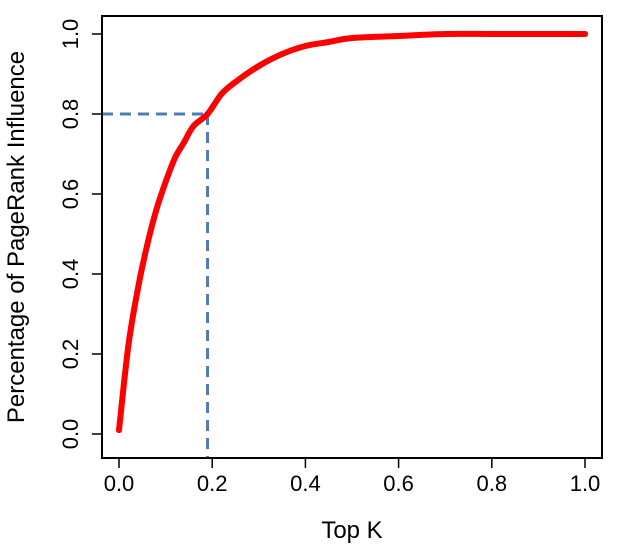 This screenshot has height=550, width=624. Describe the element at coordinates (70, 34) in the screenshot. I see `y-tick-label: 1.0` at that location.